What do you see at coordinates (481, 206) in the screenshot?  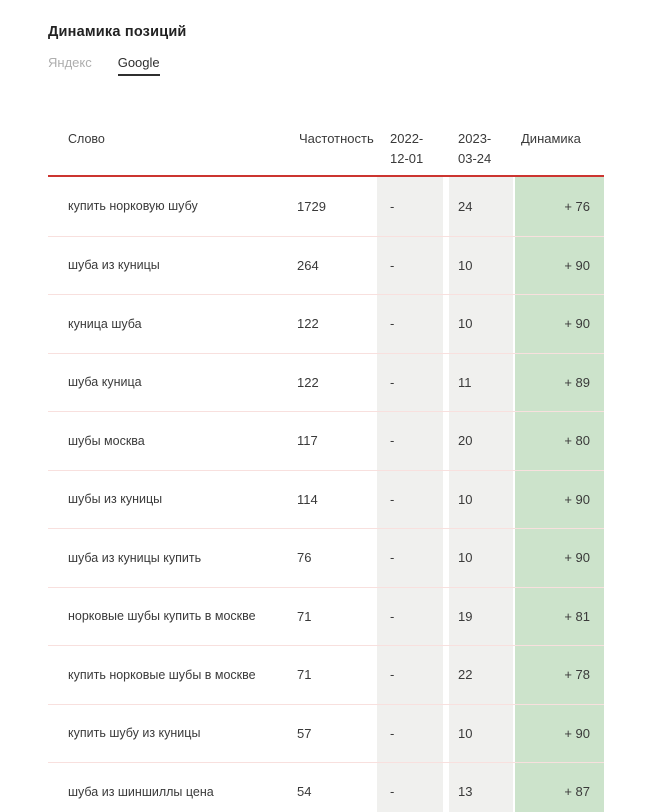 I see `cell-position-date-2: 24` at bounding box center [481, 206].